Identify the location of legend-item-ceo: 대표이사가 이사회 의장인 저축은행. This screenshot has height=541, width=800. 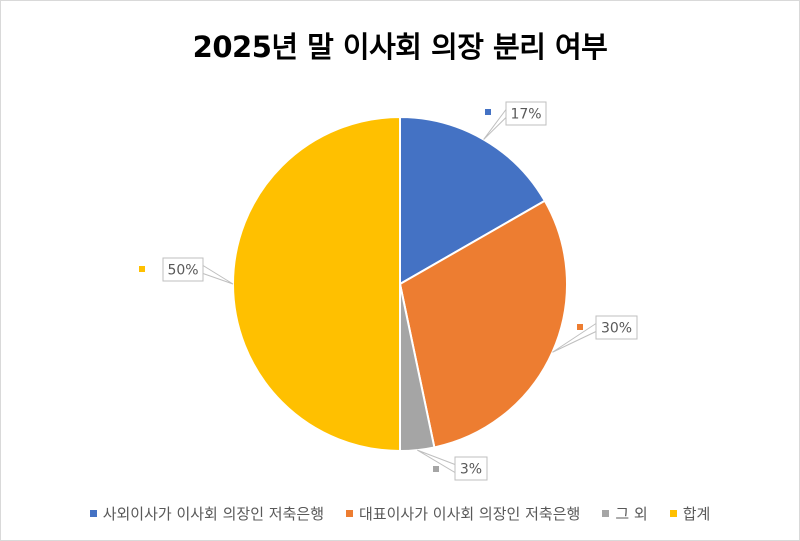
(463, 513).